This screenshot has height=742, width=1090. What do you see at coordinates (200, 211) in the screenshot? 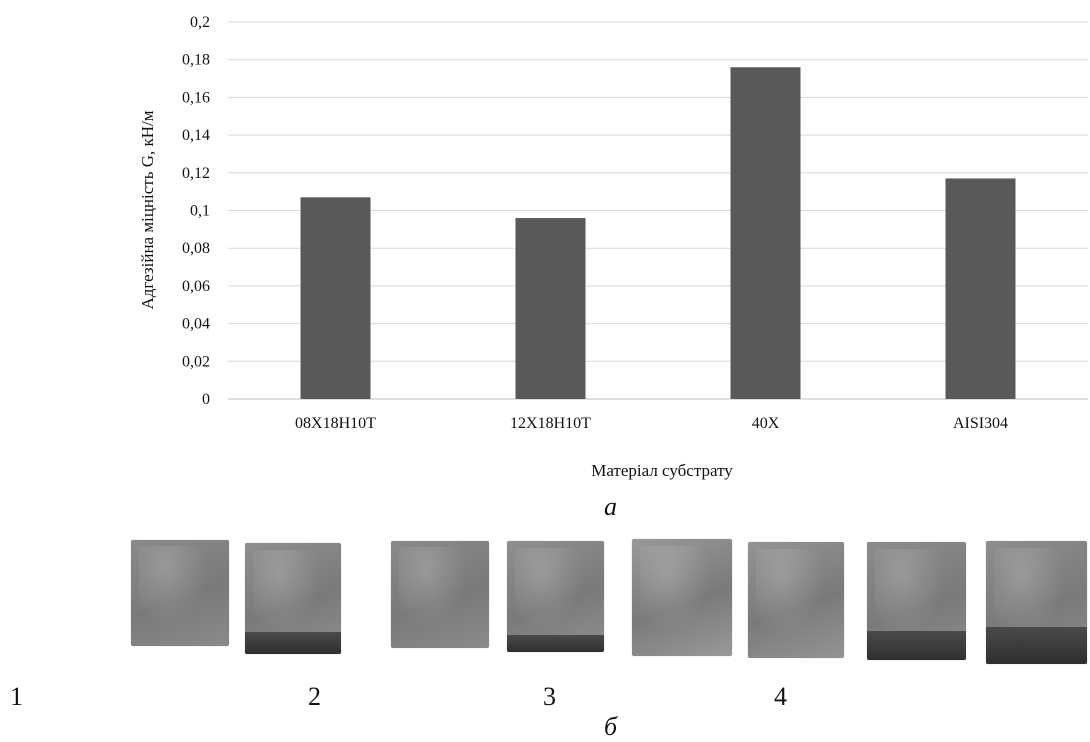
I see `y-tick-label: 0,1` at bounding box center [200, 211].